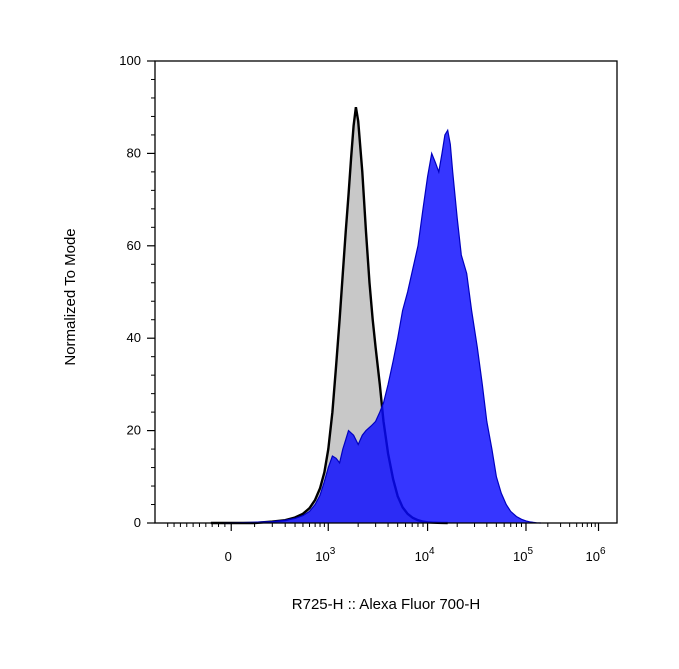 The image size is (679, 669). I want to click on y-tick-label: 0, so click(137, 522).